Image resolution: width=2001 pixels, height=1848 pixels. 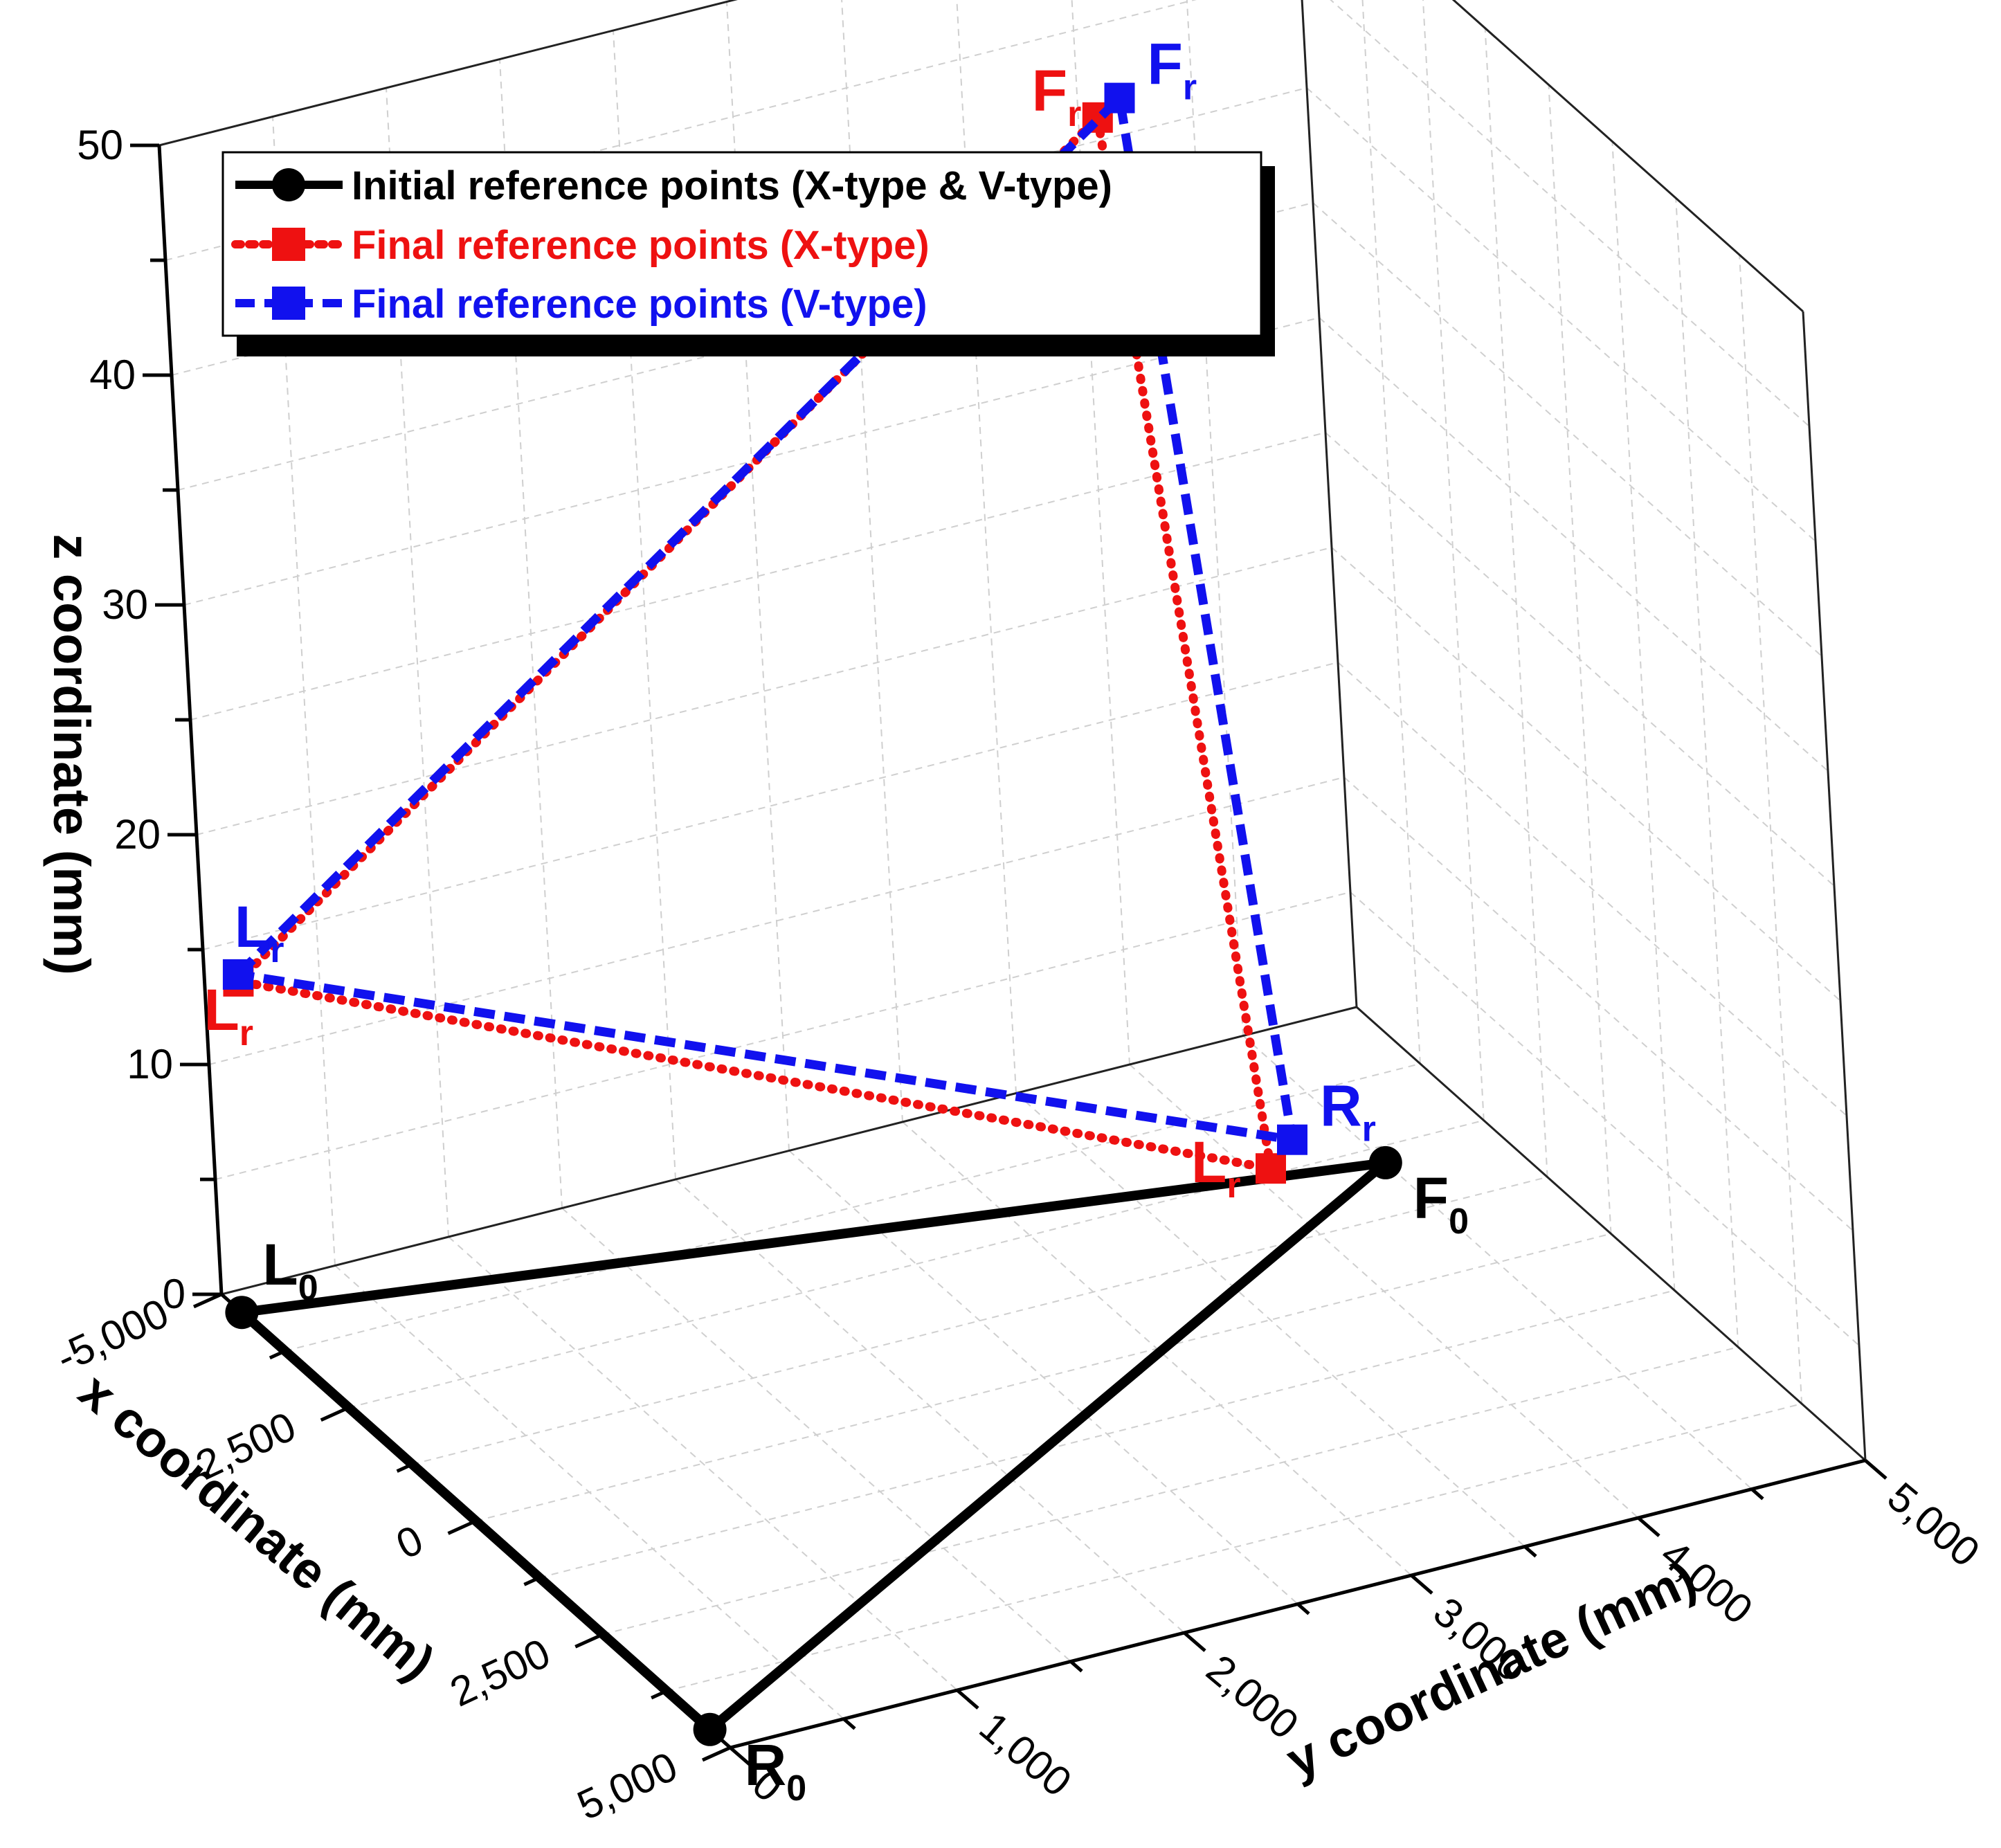 What do you see at coordinates (639, 304) in the screenshot?
I see `legend-label-final-v: Final reference points (V-type)` at bounding box center [639, 304].